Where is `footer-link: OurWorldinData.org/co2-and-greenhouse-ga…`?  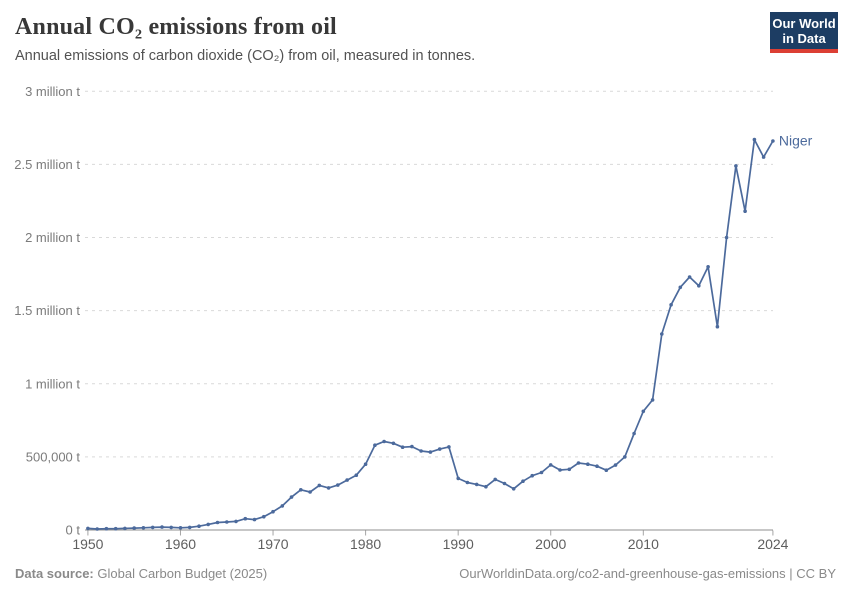 footer-link: OurWorldinData.org/co2-and-greenhouse-ga… is located at coordinates (647, 573).